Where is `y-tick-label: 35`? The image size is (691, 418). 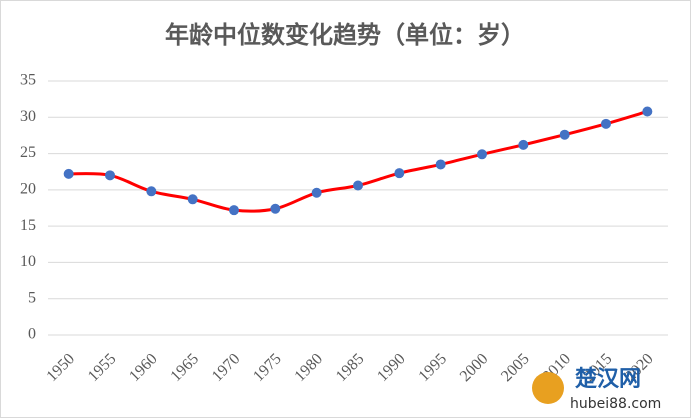 y-tick-label: 35 is located at coordinates (28, 80).